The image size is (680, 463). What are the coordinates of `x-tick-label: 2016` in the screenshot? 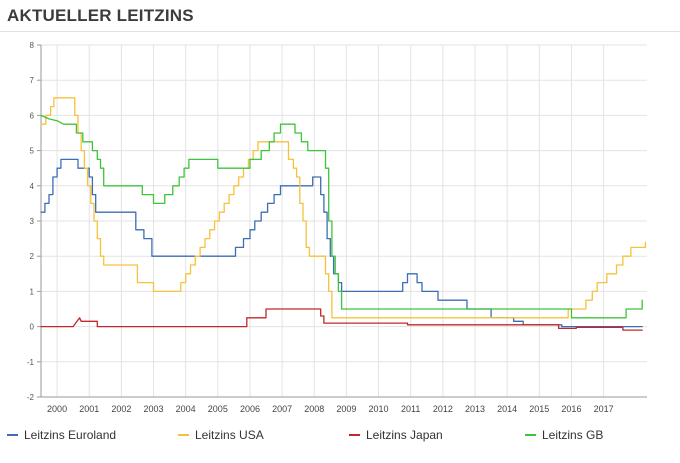 It's located at (571, 409).